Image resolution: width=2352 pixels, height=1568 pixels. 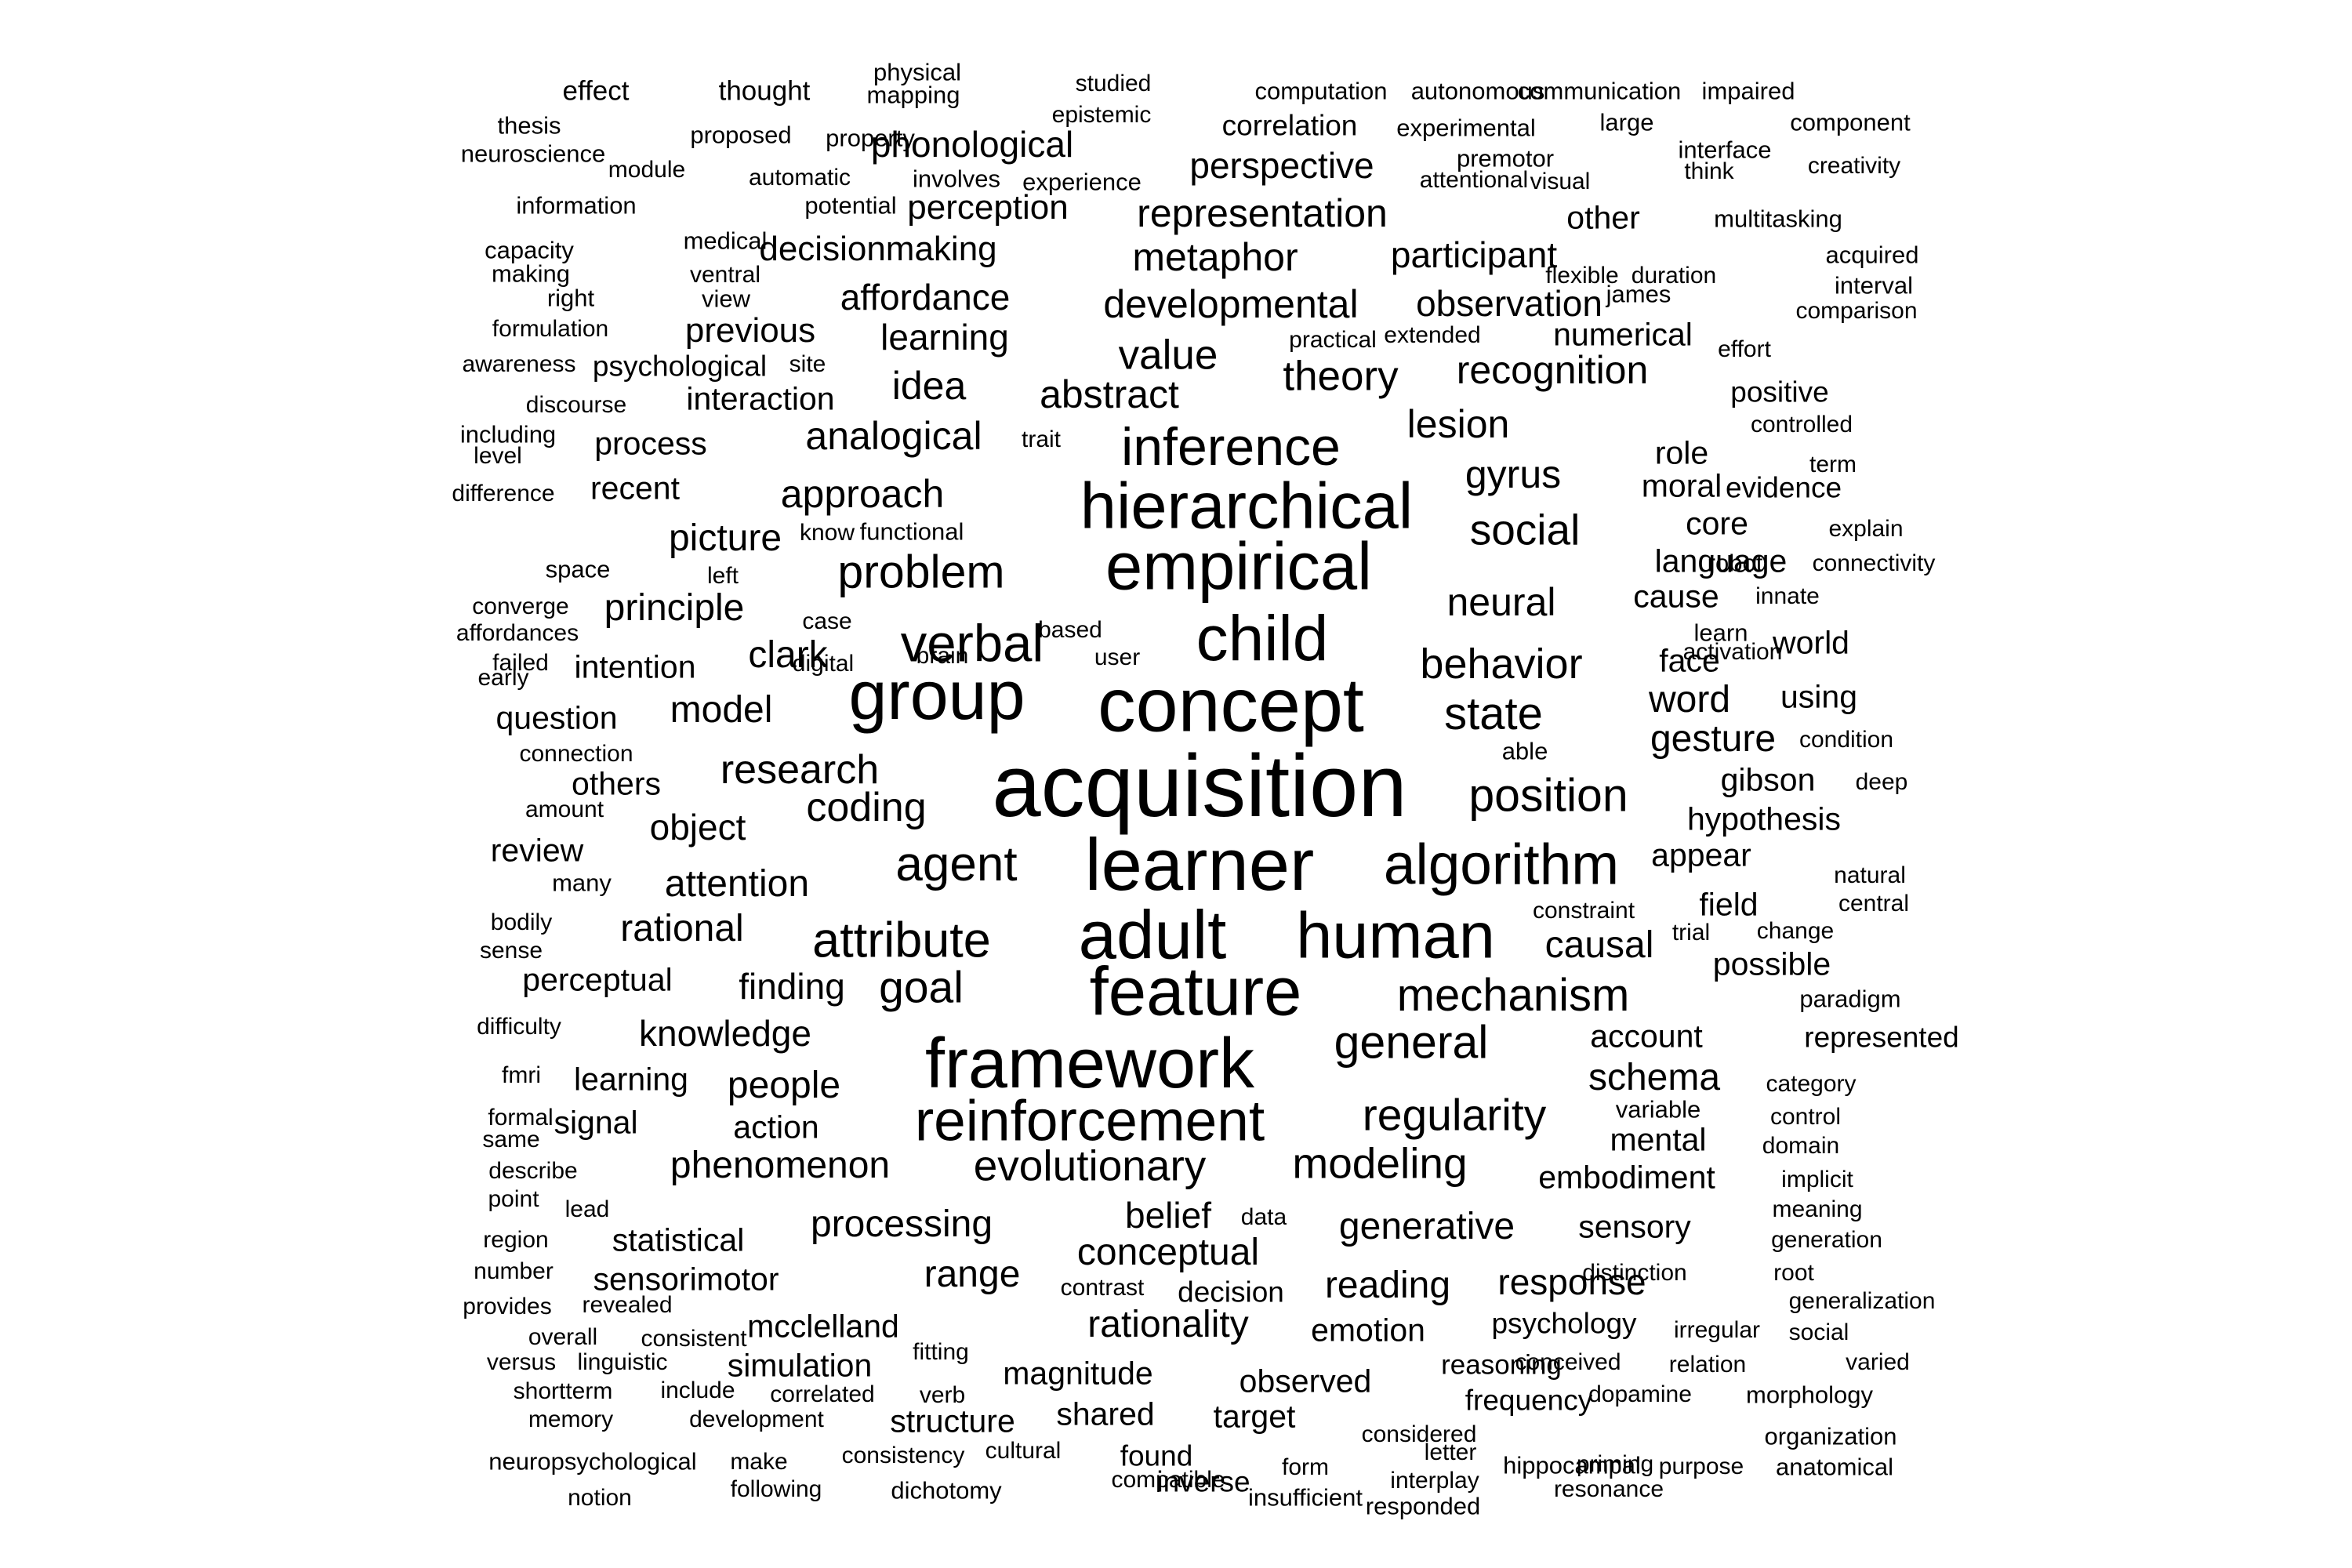 What do you see at coordinates (759, 1462) in the screenshot?
I see `cloud-word: make` at bounding box center [759, 1462].